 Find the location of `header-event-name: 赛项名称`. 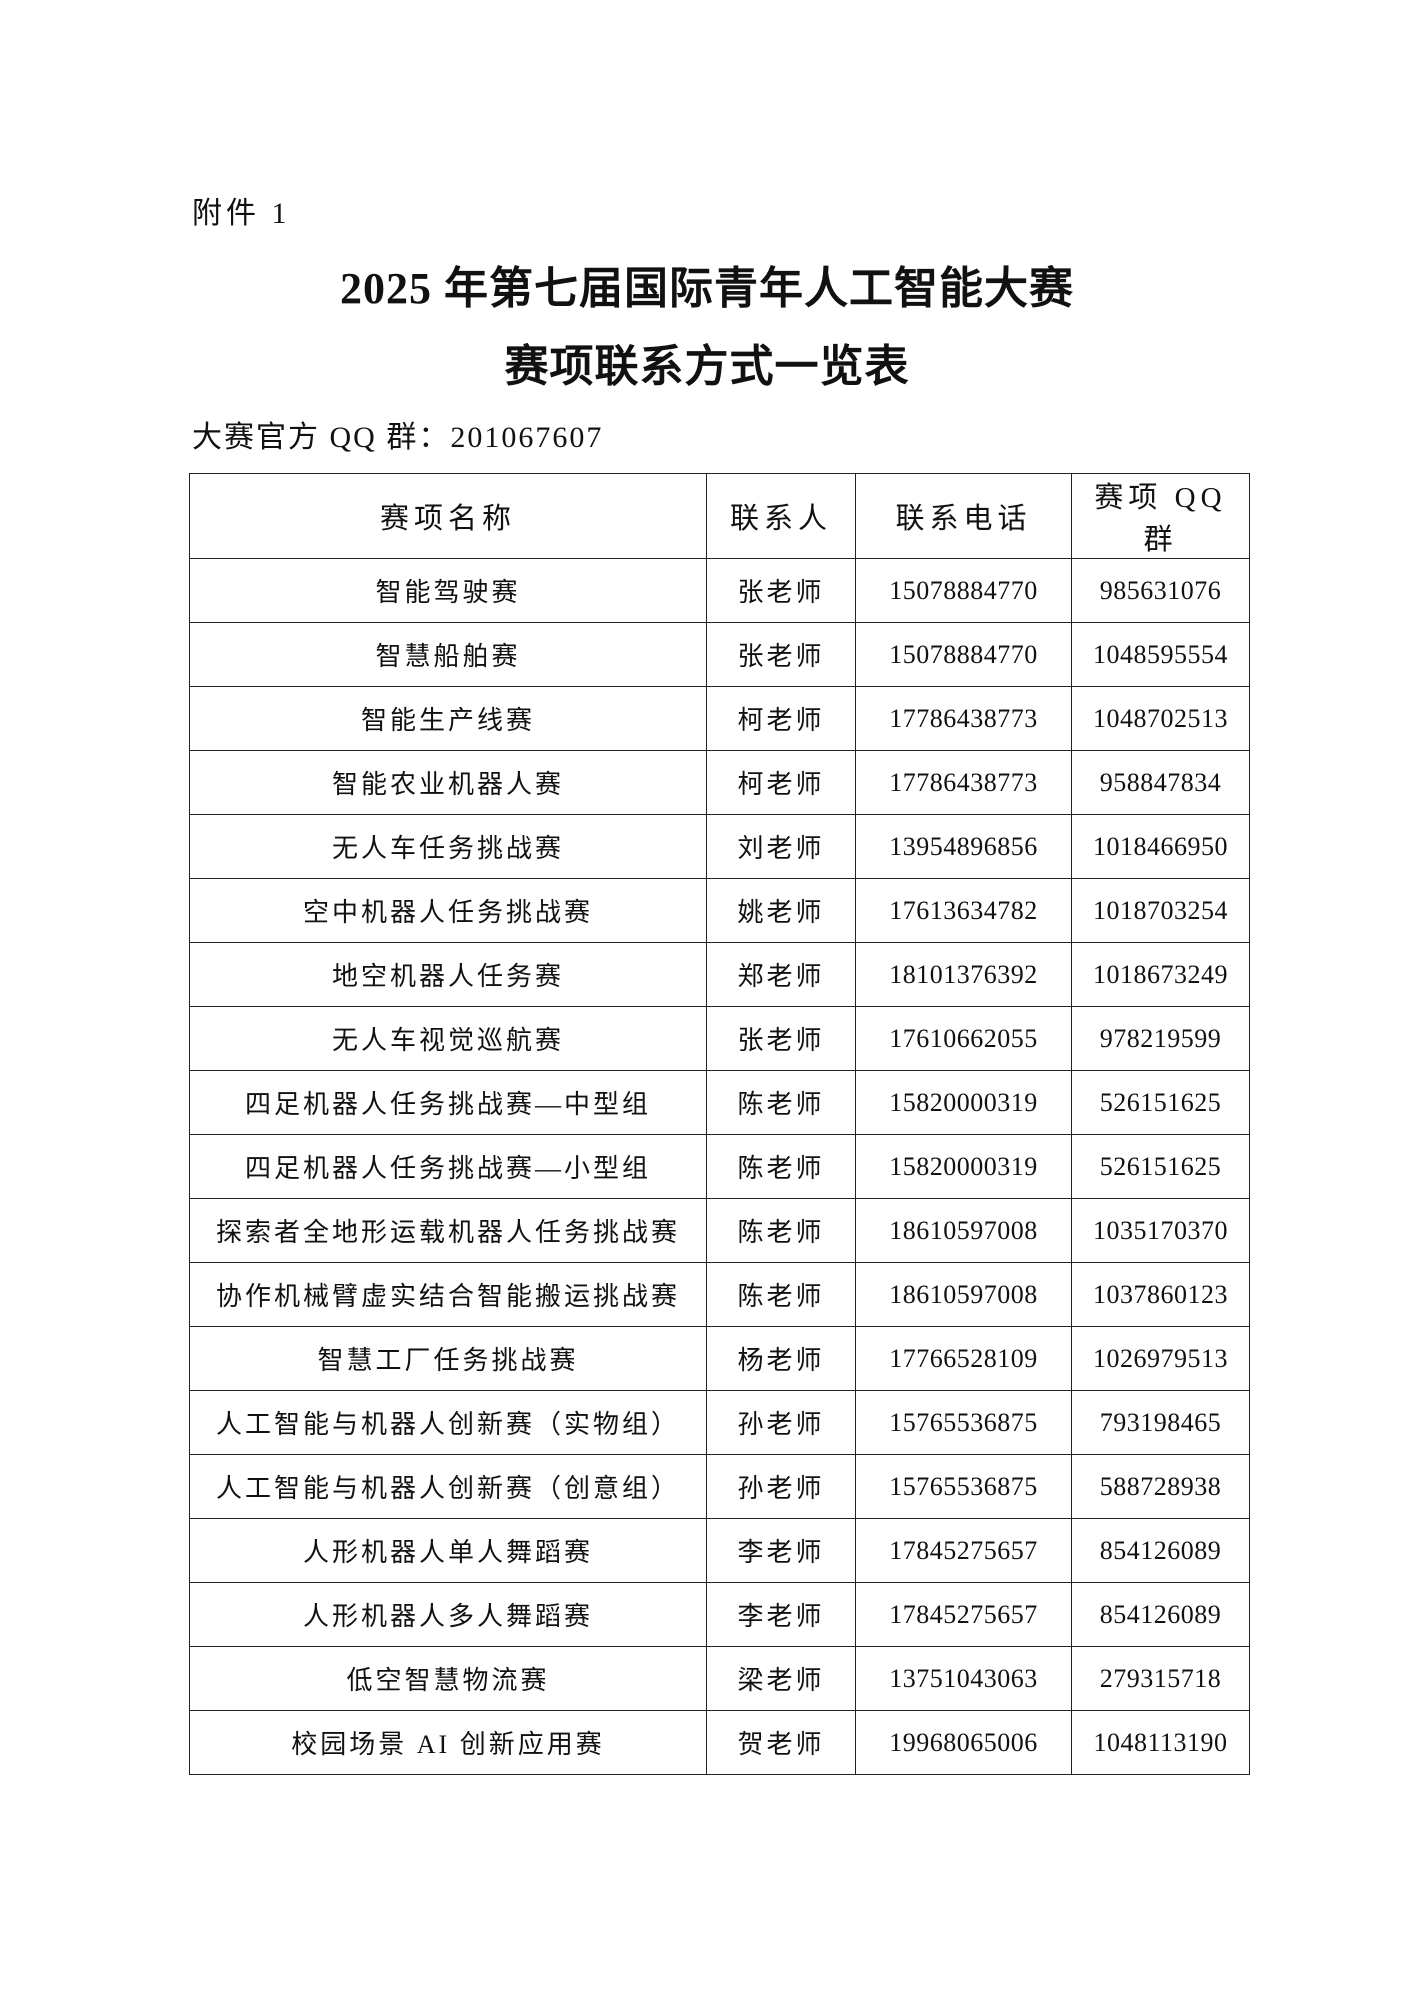

header-event-name: 赛项名称 is located at coordinates (448, 516).